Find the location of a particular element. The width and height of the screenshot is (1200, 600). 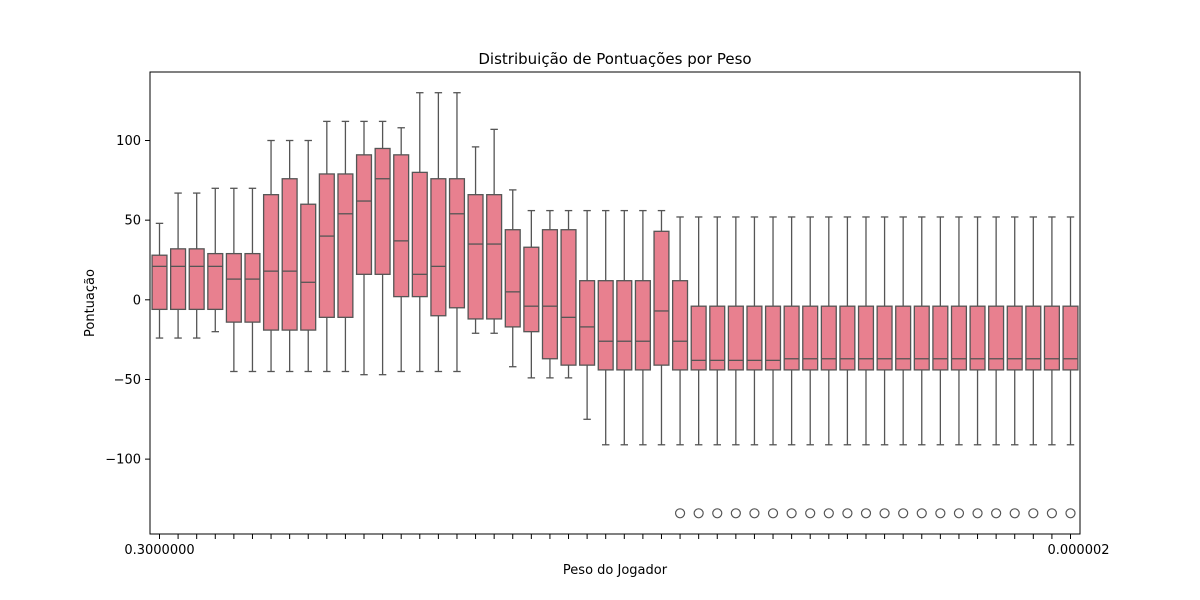

y-tick-label: −50 is located at coordinates (127, 380).